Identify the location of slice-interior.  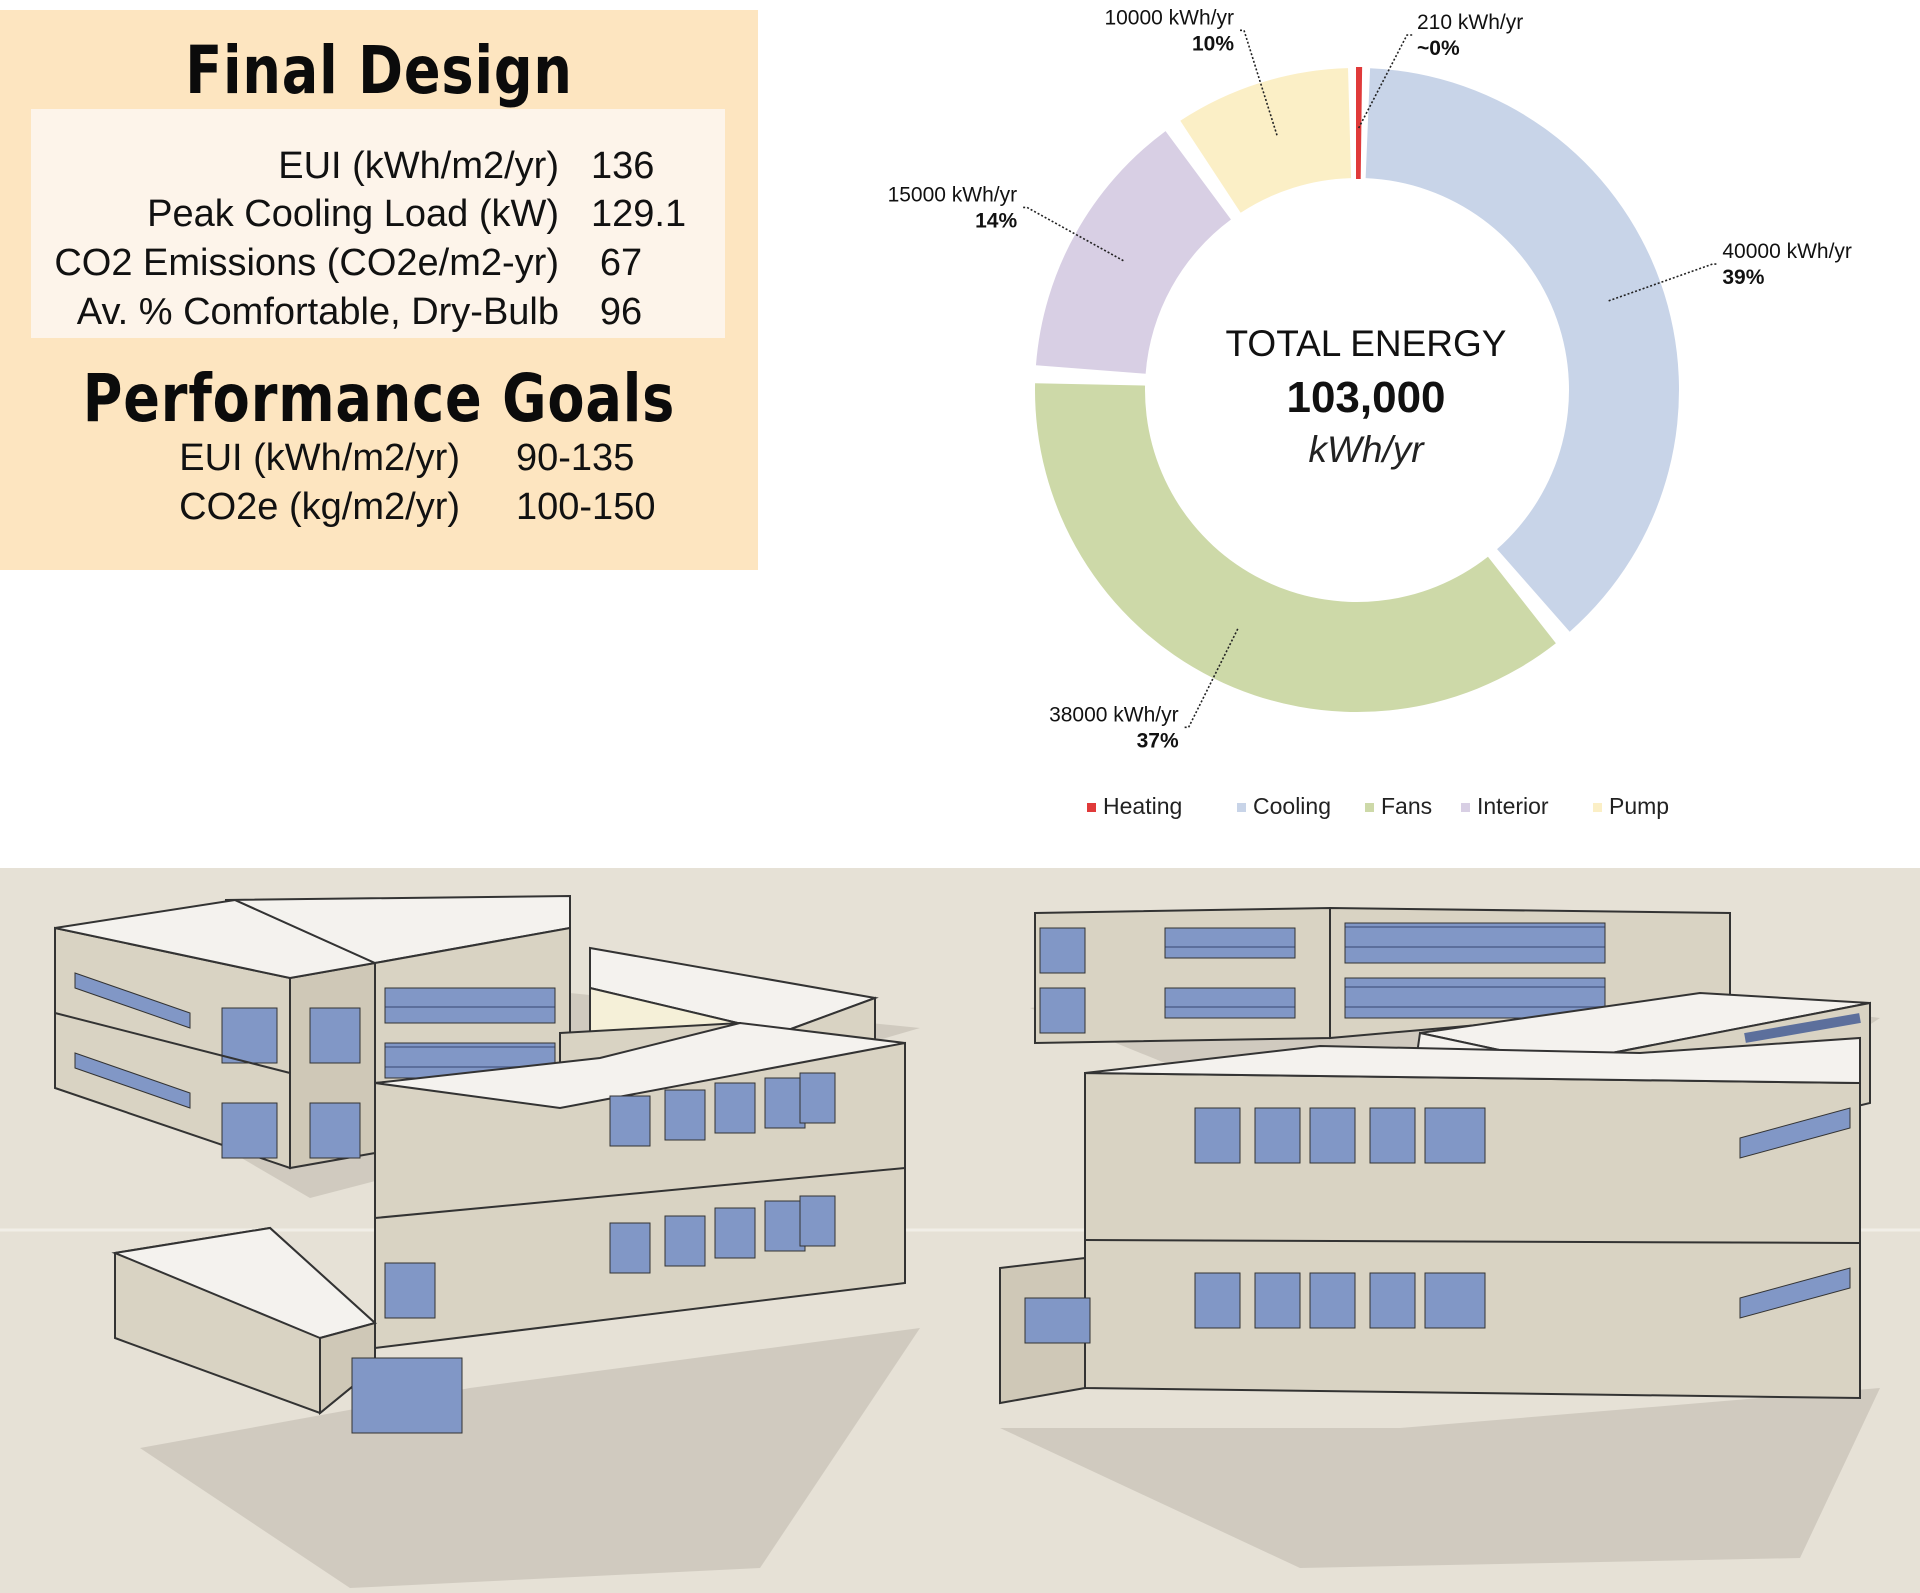
(1133, 252).